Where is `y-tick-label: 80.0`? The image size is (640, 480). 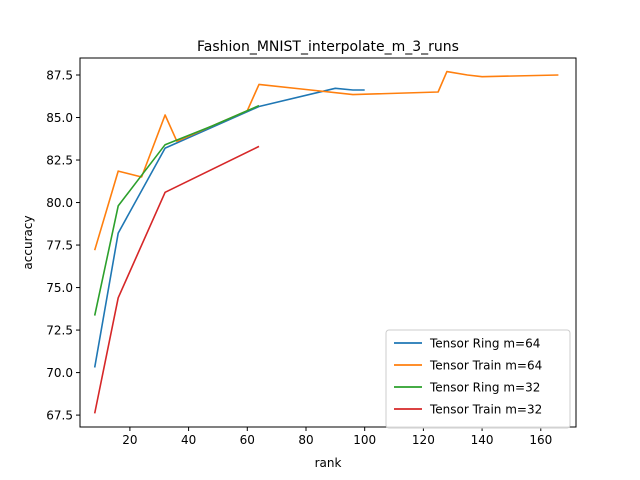 y-tick-label: 80.0 is located at coordinates (59, 203).